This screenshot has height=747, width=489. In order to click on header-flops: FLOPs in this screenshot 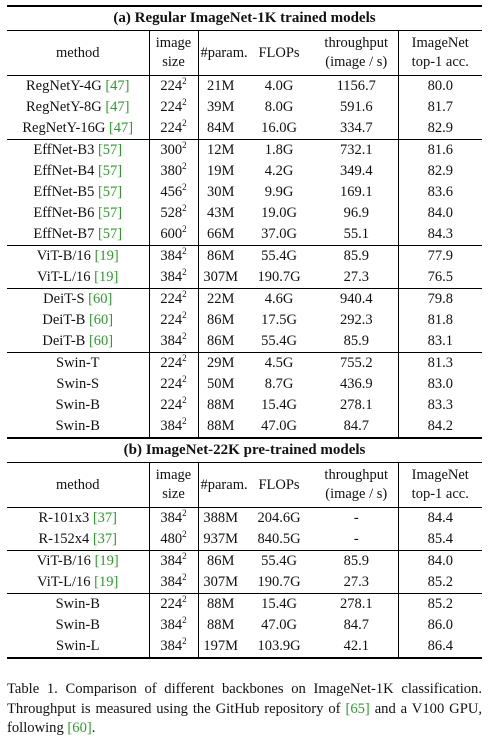, I will do `click(279, 53)`.